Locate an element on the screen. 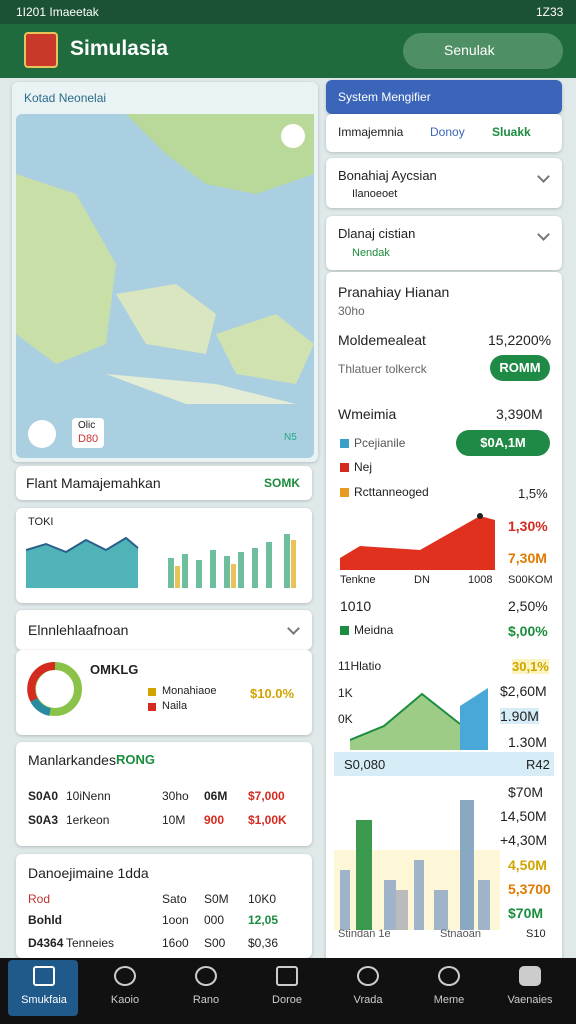  nav-label: Rano is located at coordinates (206, 1000).